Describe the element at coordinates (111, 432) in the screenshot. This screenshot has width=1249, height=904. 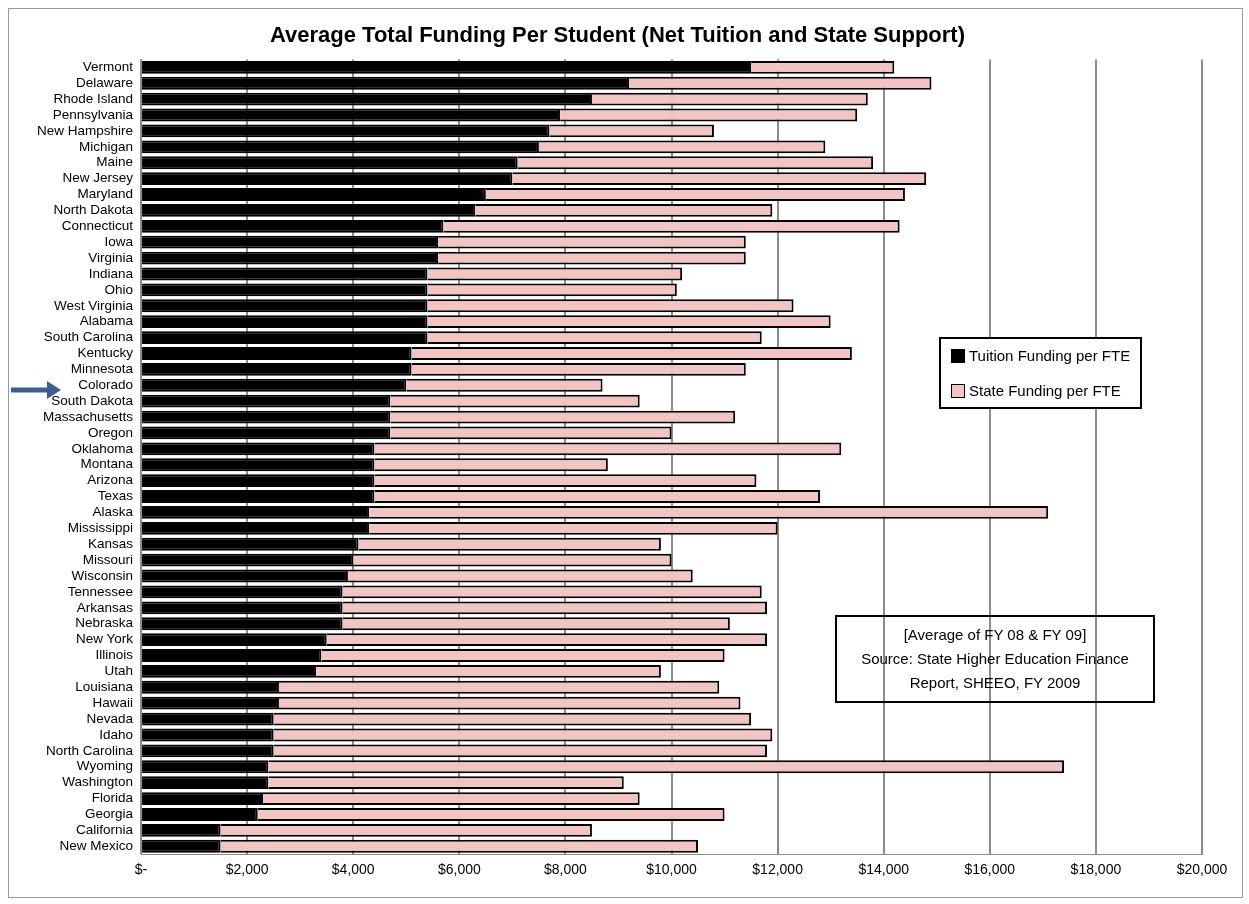
I see `y-tick-label: Oregon` at that location.